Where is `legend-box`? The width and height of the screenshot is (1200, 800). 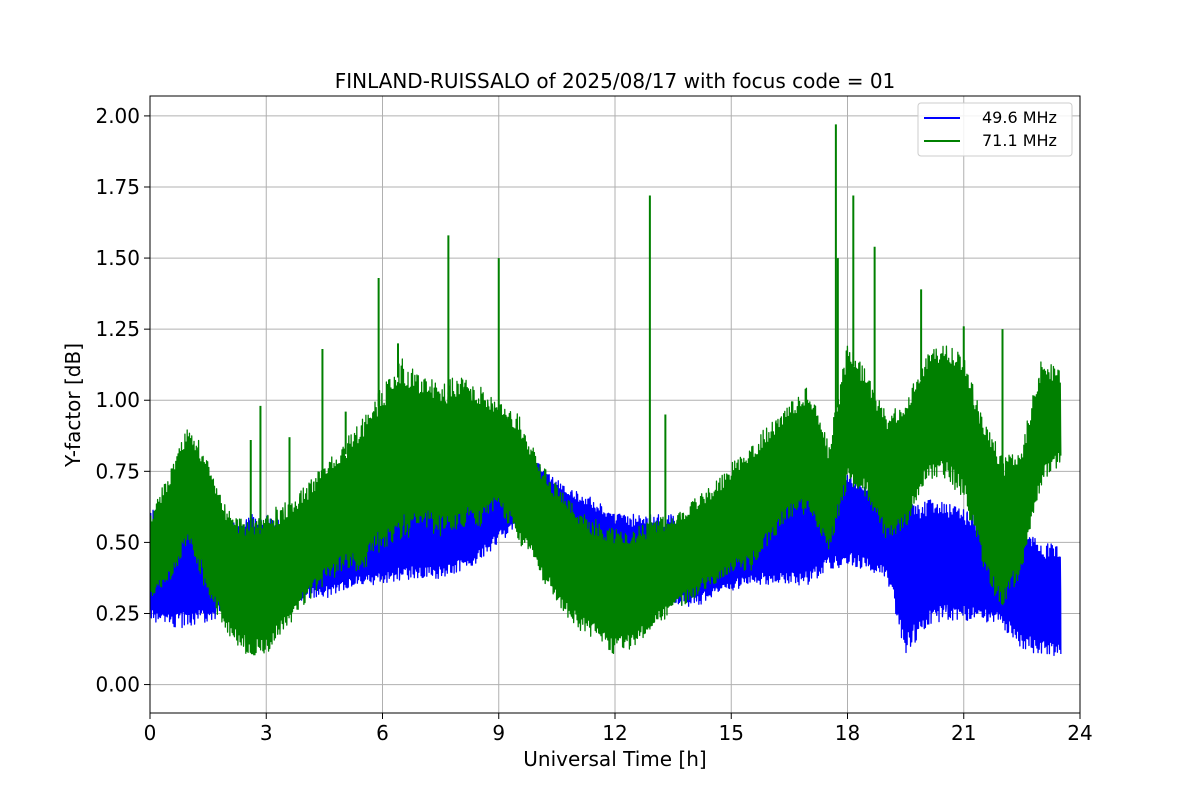 legend-box is located at coordinates (995, 129).